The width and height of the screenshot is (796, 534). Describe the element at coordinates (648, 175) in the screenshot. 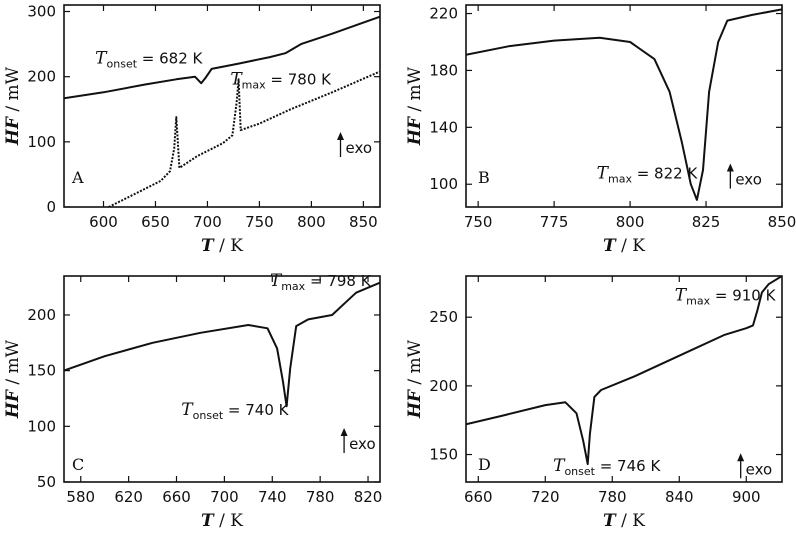

I see `peak-annotation: Tmax = 822 K` at that location.